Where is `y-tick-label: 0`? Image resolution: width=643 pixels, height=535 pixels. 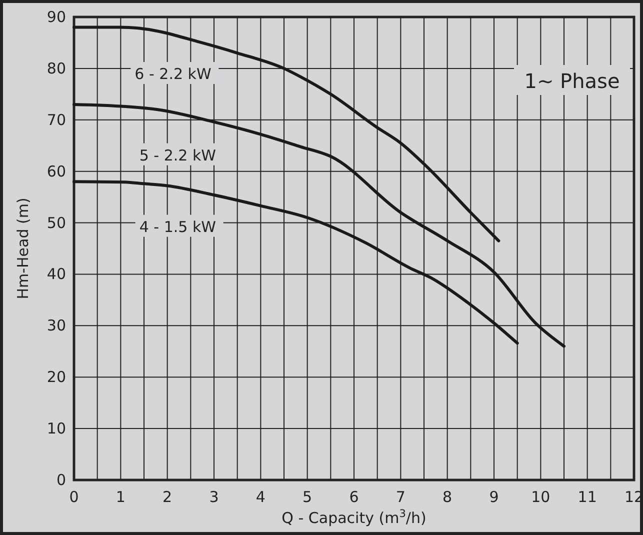 y-tick-label: 0 is located at coordinates (61, 480).